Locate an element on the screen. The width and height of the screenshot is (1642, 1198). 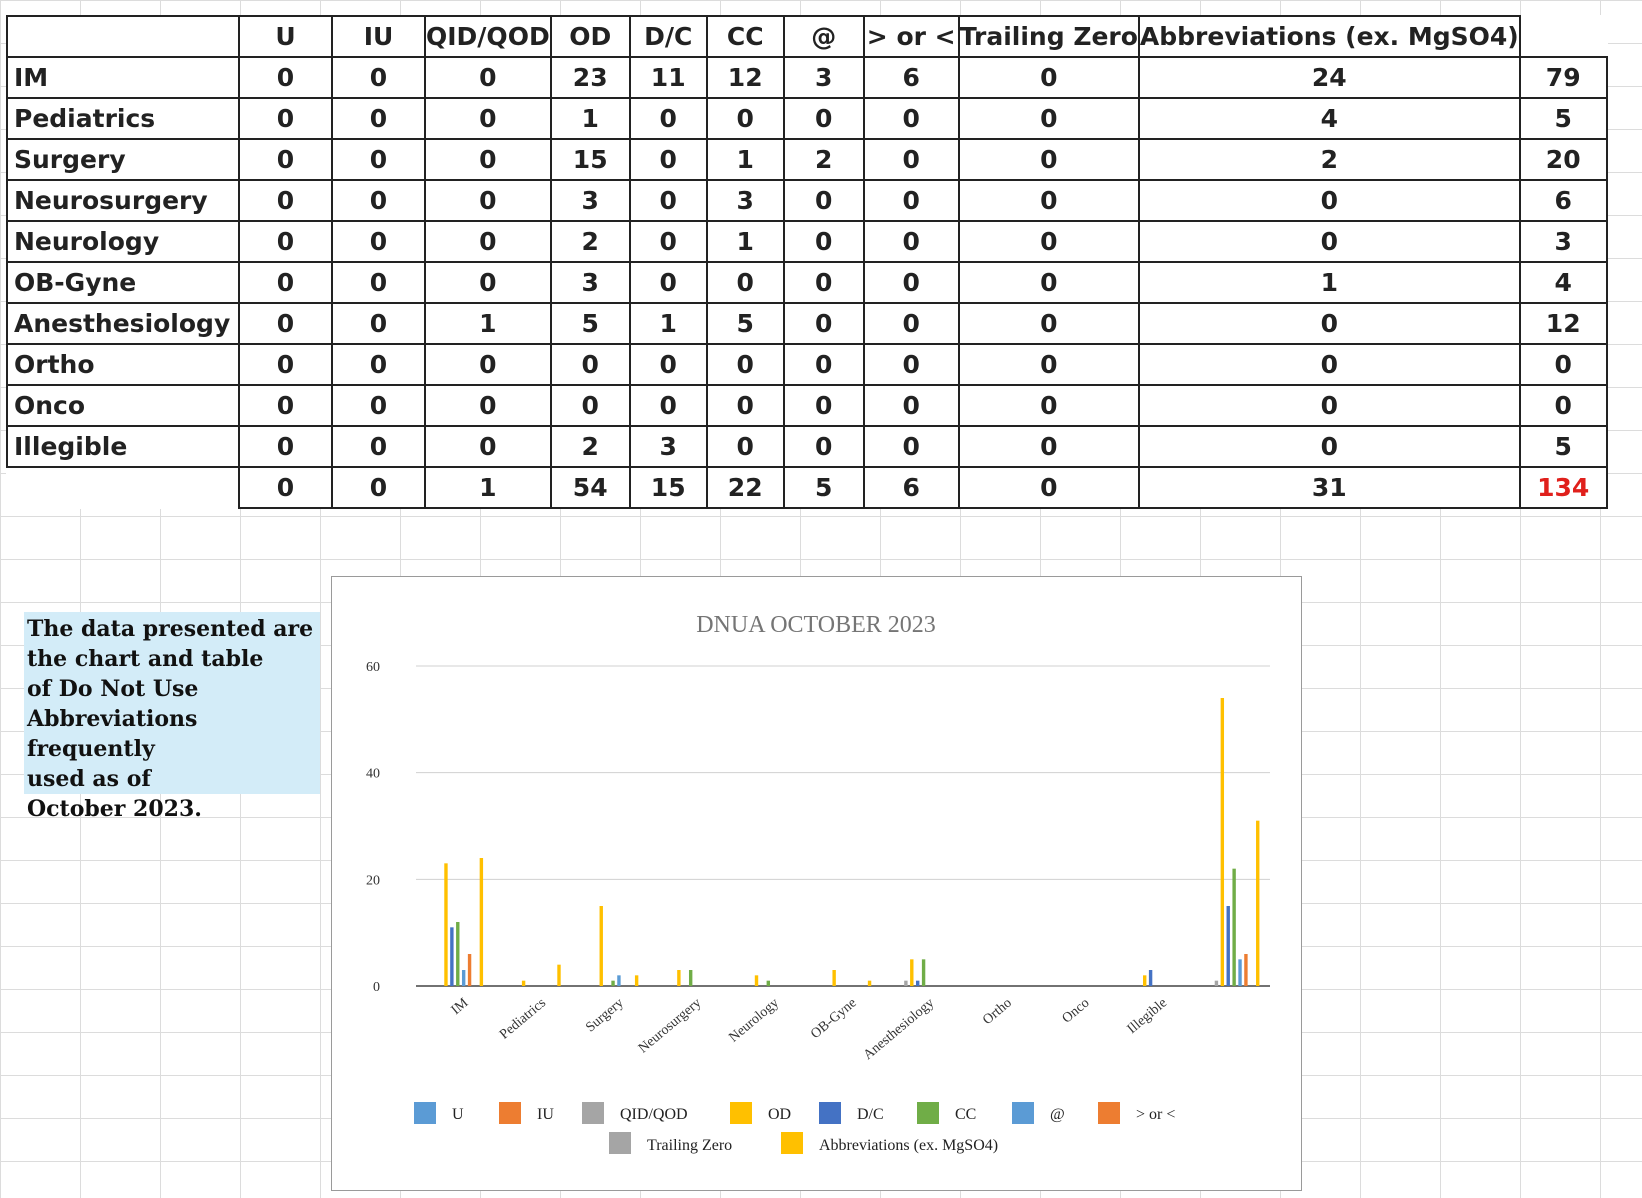
column-header: Trailing Zero is located at coordinates (1048, 36).